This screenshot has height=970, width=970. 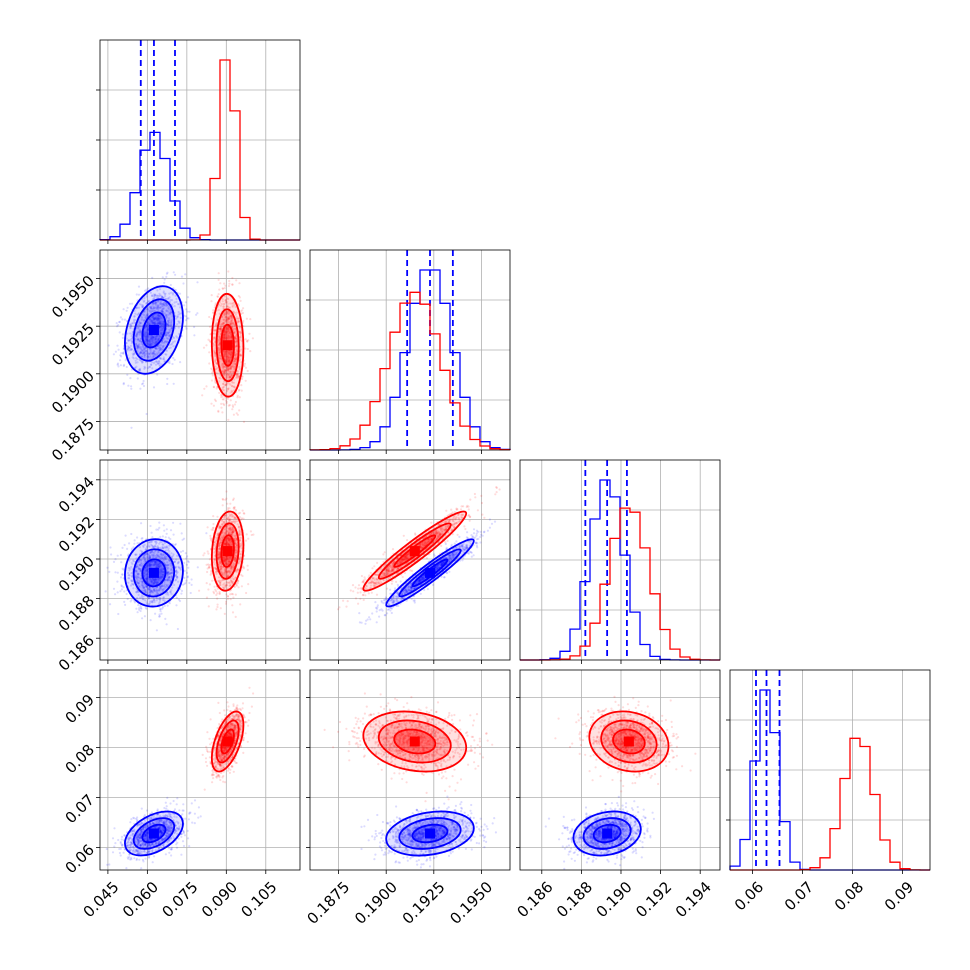 I want to click on density-peak, so click(x=153, y=572).